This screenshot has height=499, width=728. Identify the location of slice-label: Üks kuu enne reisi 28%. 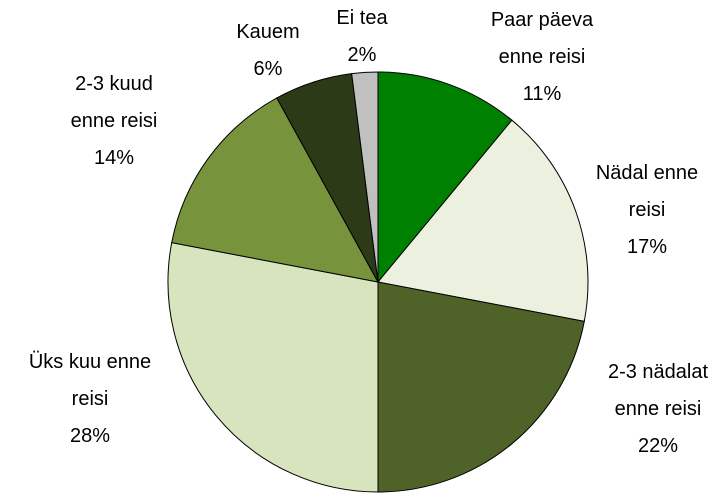
(90, 399).